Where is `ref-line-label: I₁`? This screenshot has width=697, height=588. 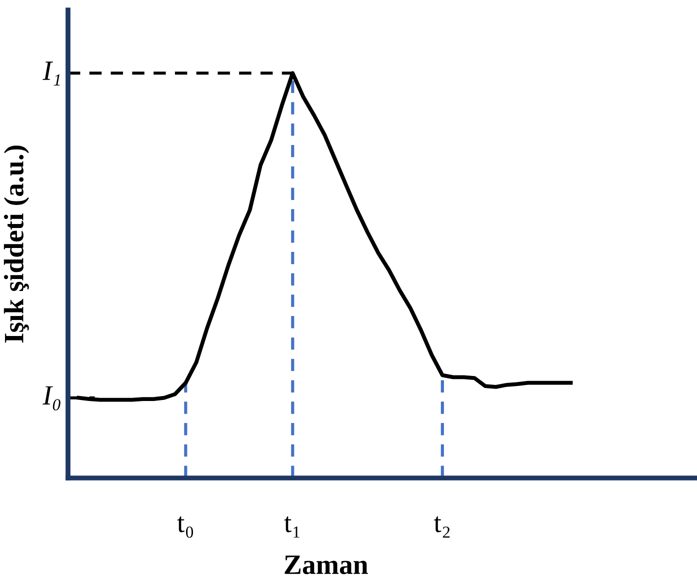 ref-line-label: I₁ is located at coordinates (51, 74).